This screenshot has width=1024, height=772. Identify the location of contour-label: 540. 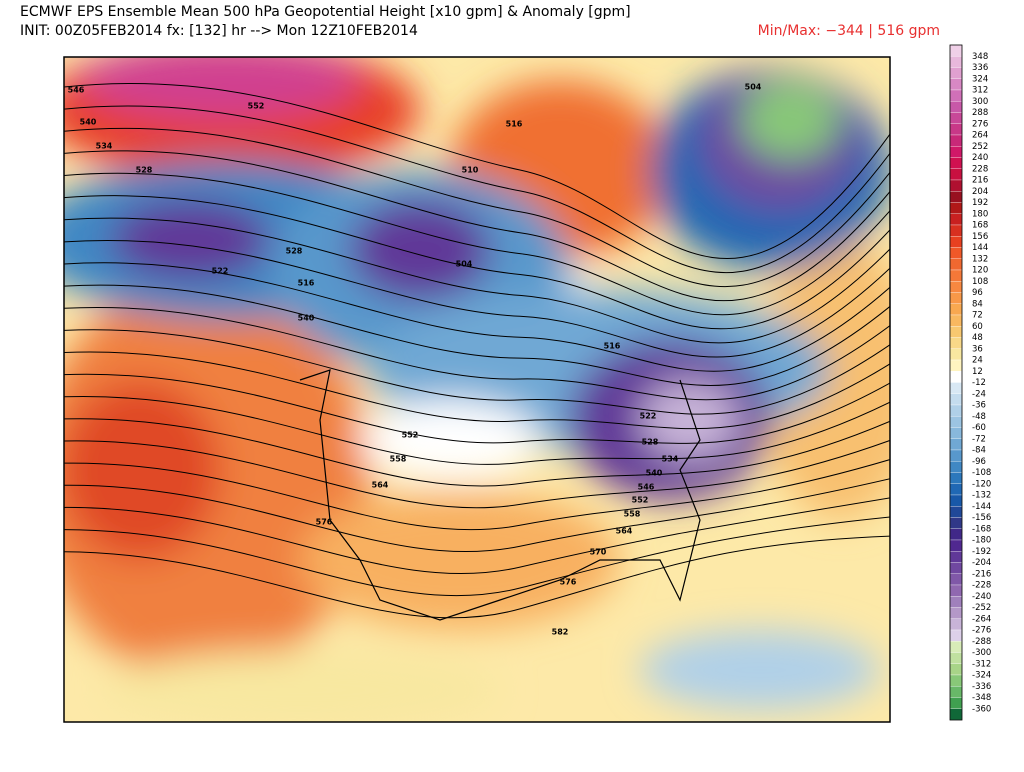
(88, 122).